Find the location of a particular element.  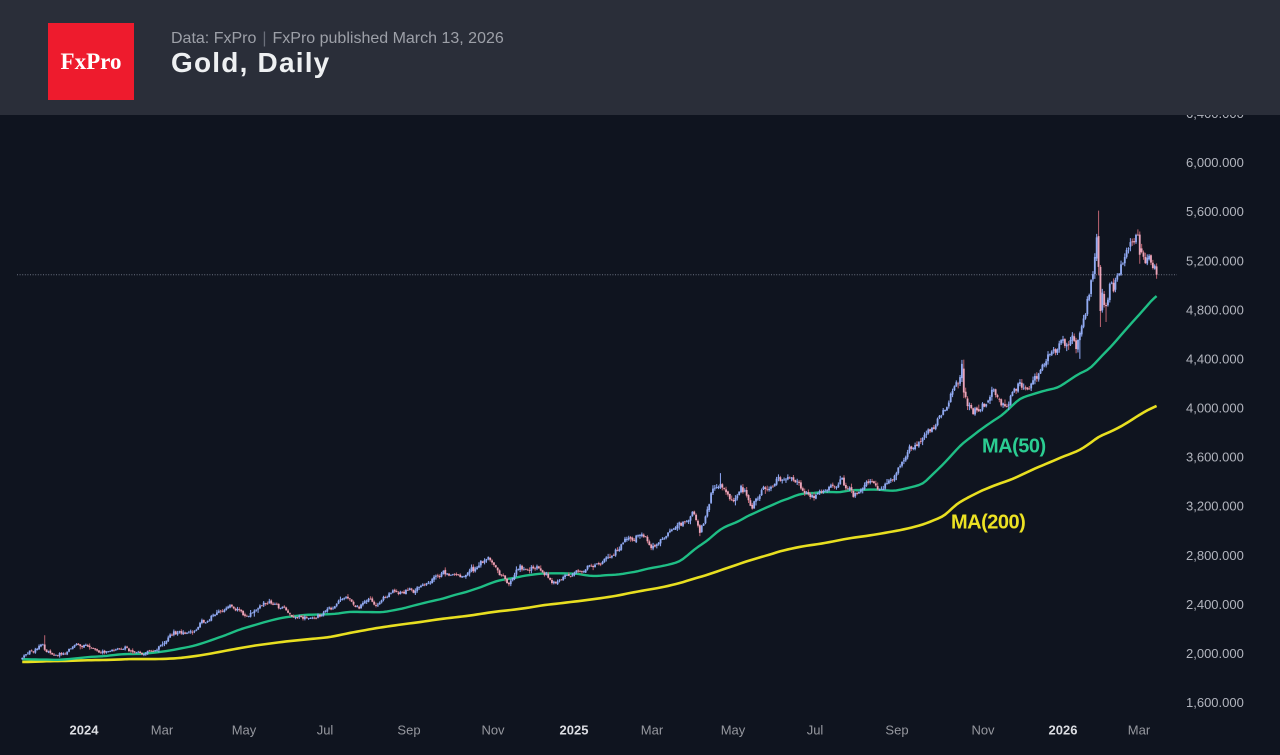

svg-text: 2024 is located at coordinates (85, 730).